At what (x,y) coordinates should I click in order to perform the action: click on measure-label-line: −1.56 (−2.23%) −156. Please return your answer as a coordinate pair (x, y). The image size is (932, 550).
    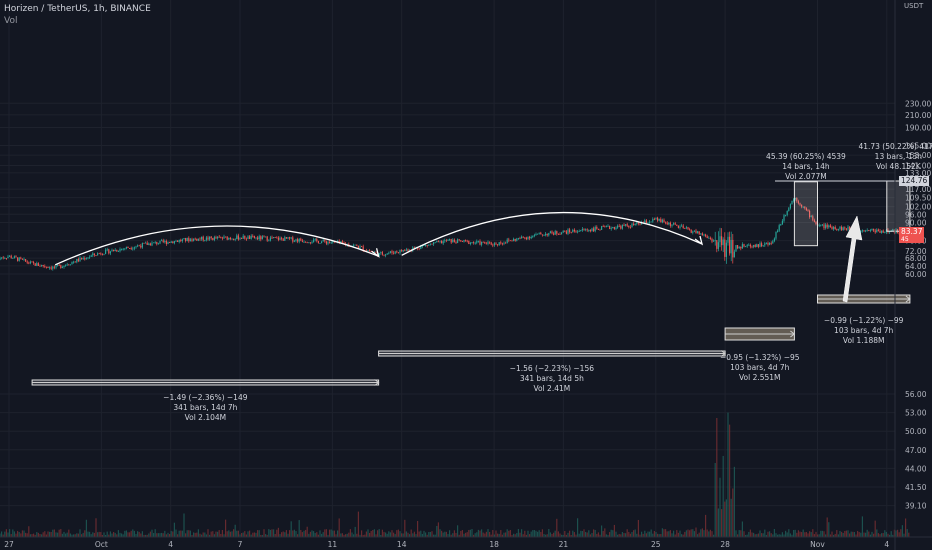
    Looking at the image, I should click on (552, 368).